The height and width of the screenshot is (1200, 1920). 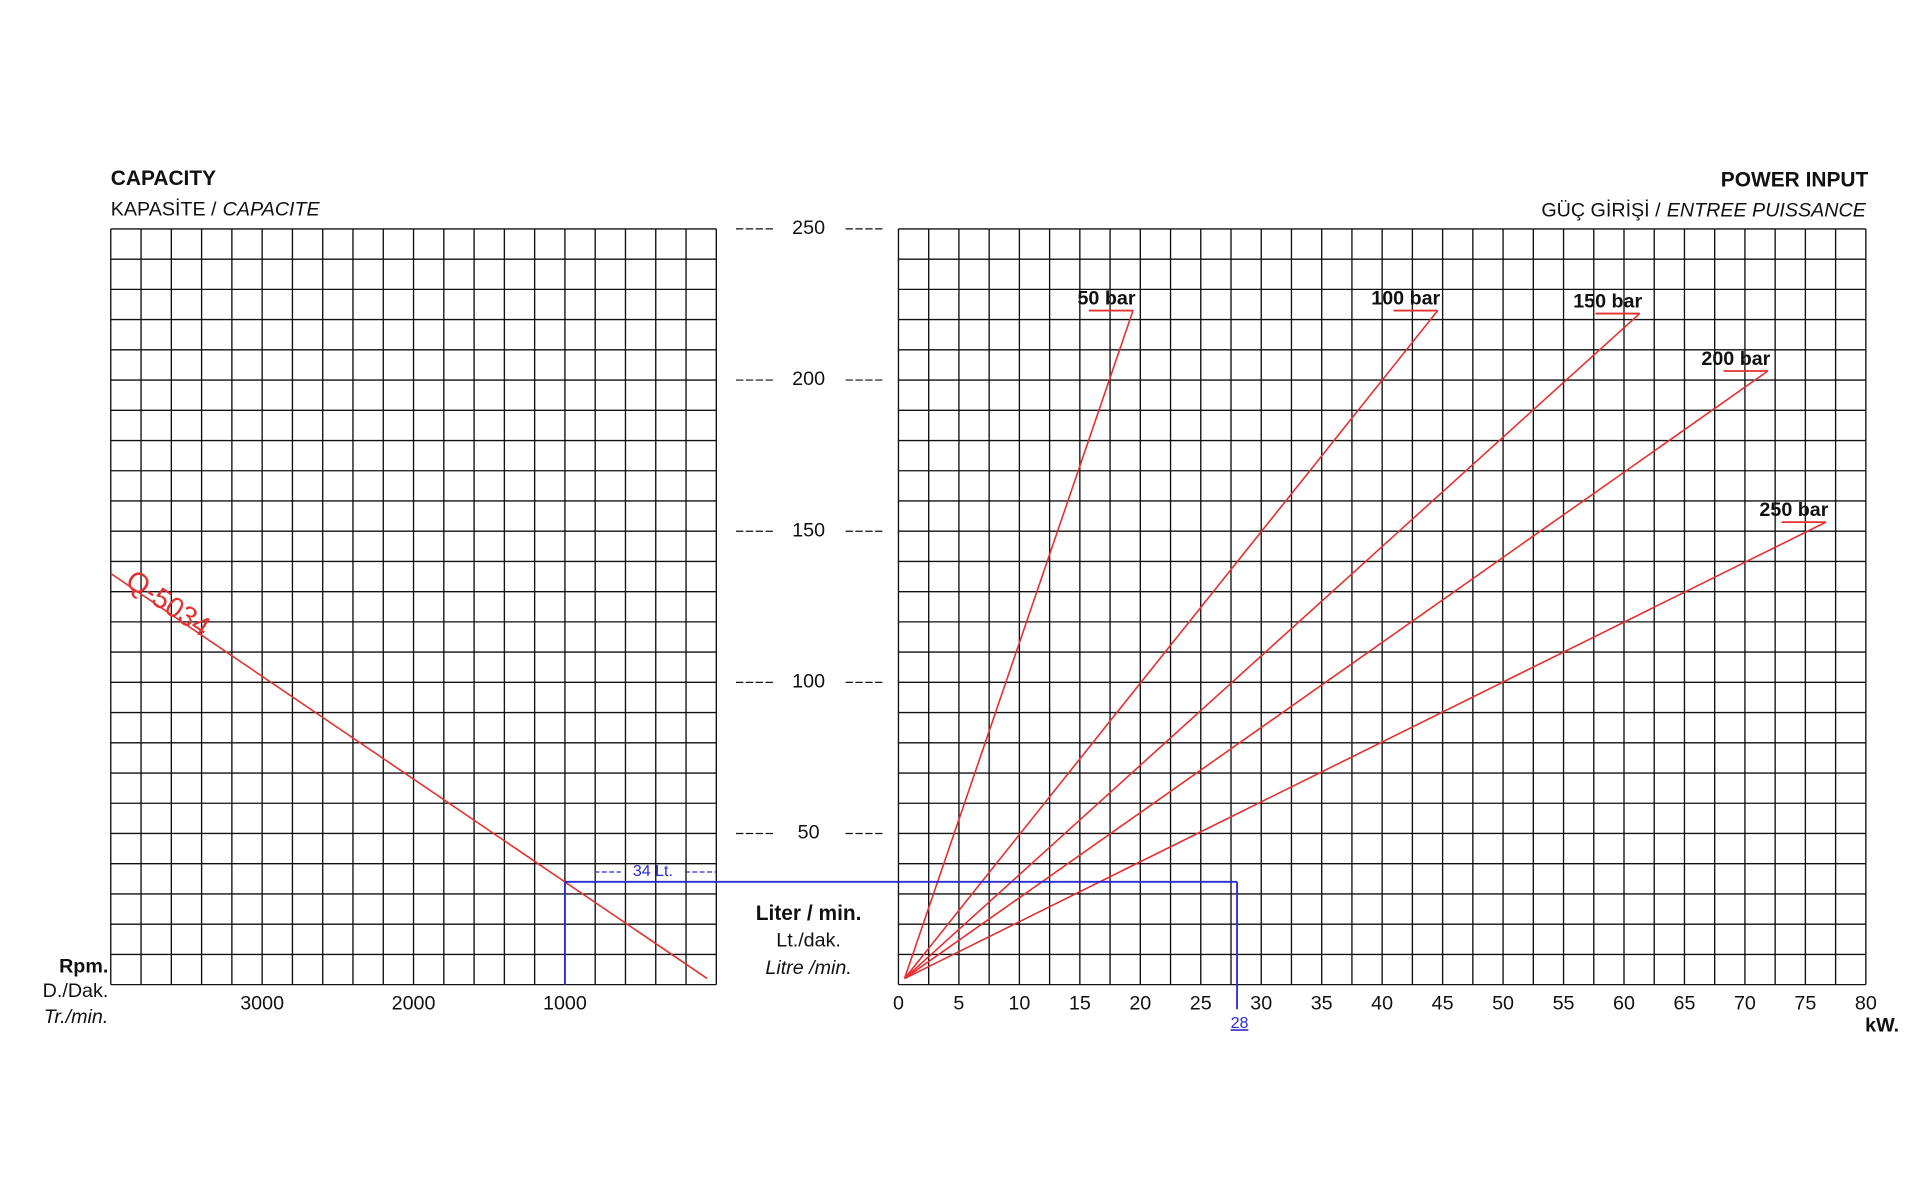 What do you see at coordinates (1805, 1004) in the screenshot?
I see `x-tick-label: 75` at bounding box center [1805, 1004].